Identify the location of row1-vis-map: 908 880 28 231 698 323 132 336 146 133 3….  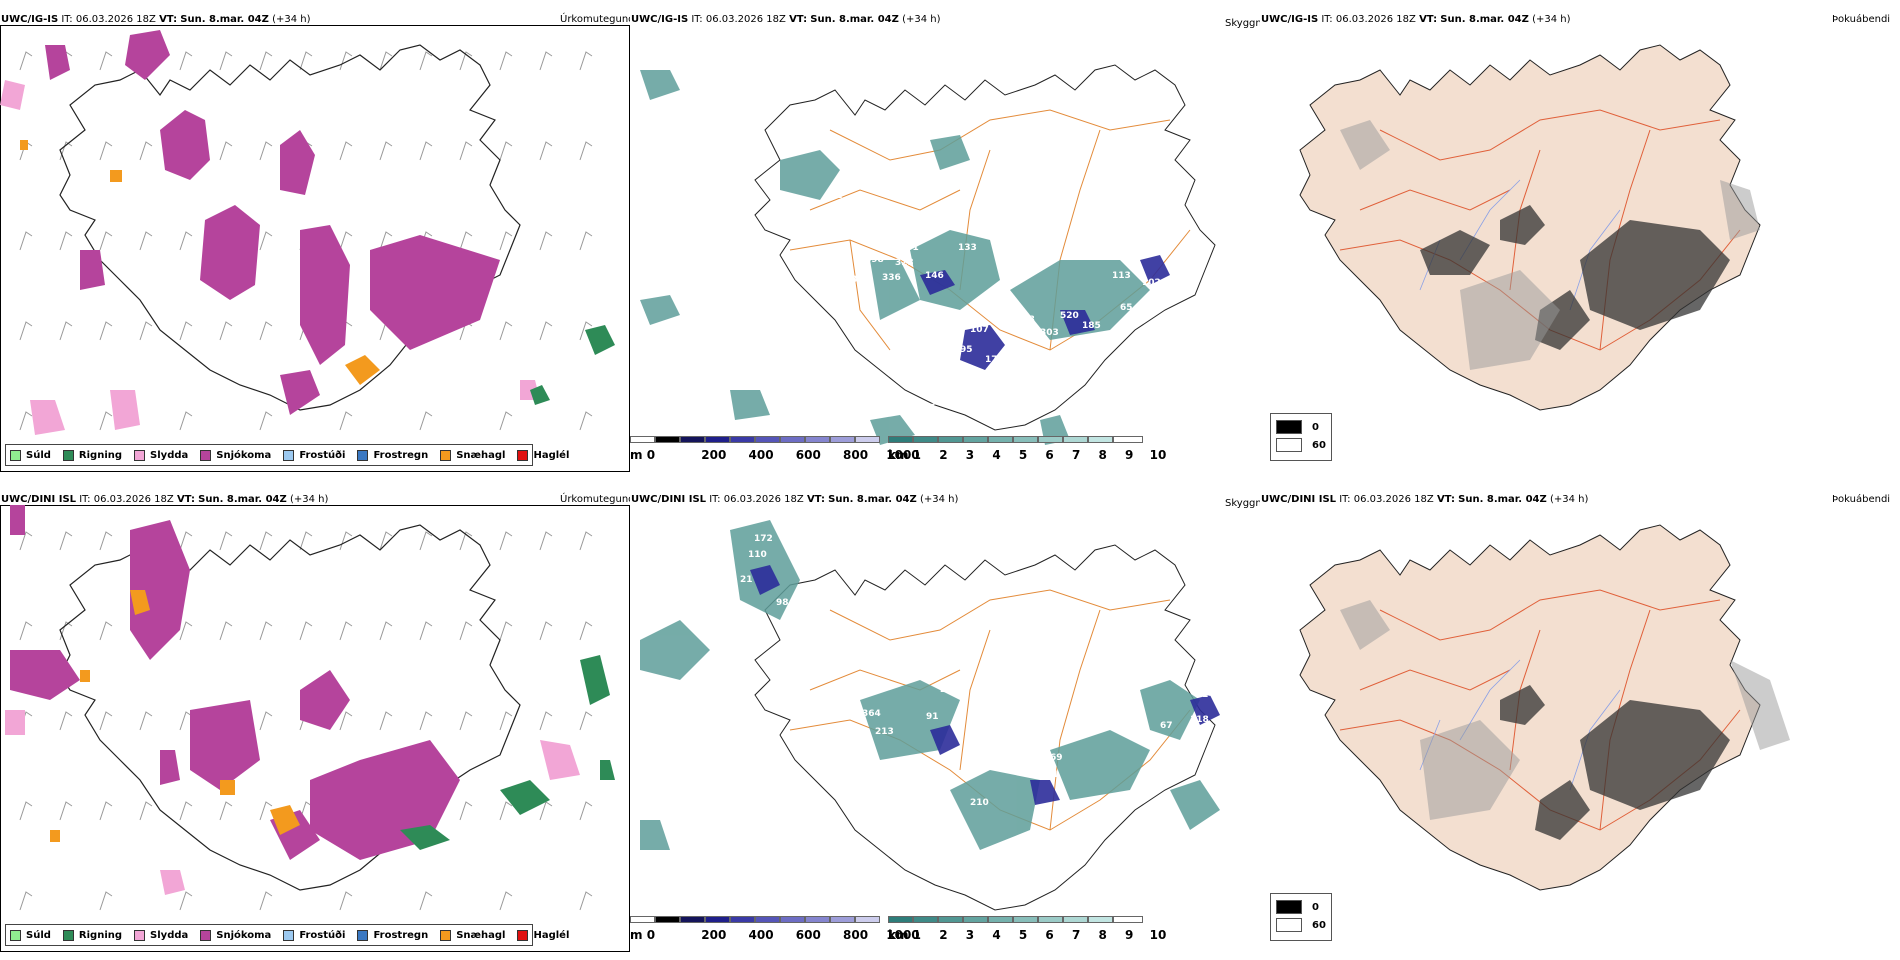
(928, 254).